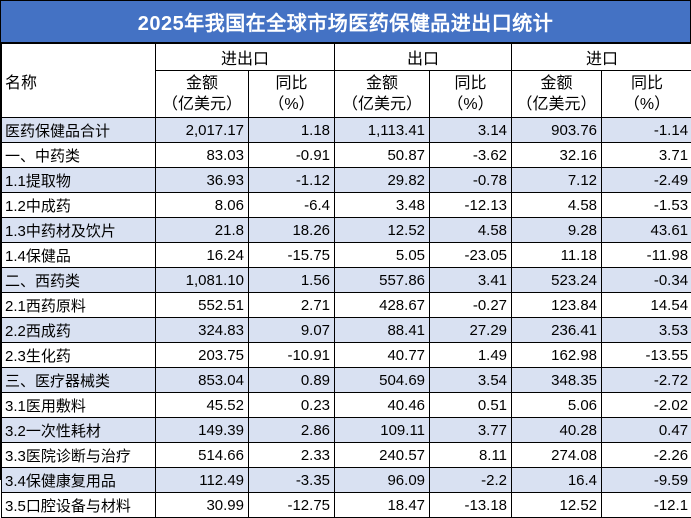 This screenshot has height=518, width=691. What do you see at coordinates (646, 330) in the screenshot?
I see `cell-import-yoy: 3.53` at bounding box center [646, 330].